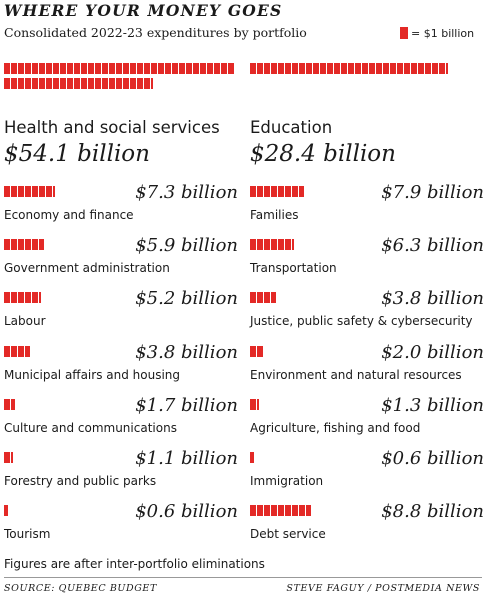 The image size is (488, 599). What do you see at coordinates (274, 215) in the screenshot?
I see `families-label: Families` at bounding box center [274, 215].